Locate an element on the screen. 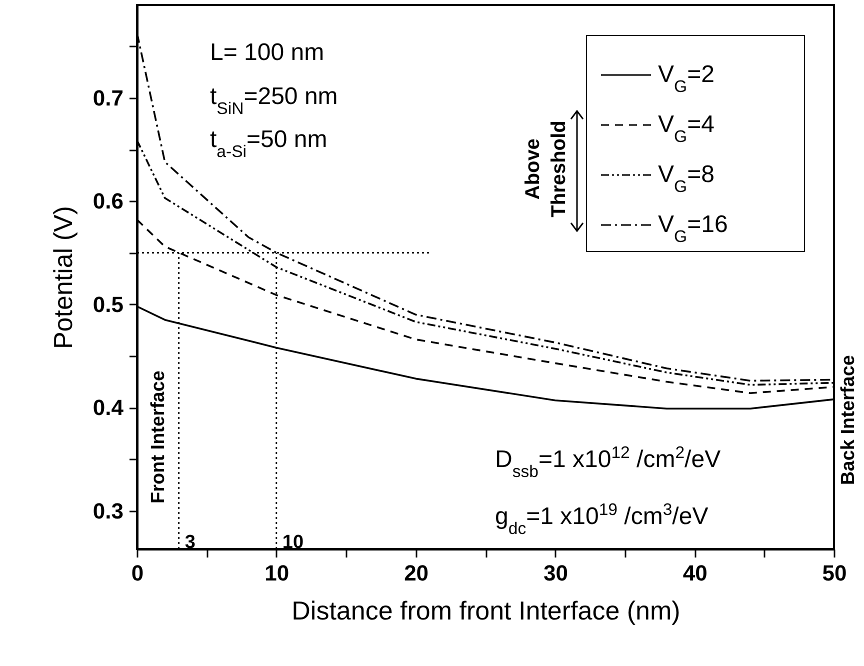 This screenshot has height=666, width=864. x-tick-label: 40 is located at coordinates (695, 573).